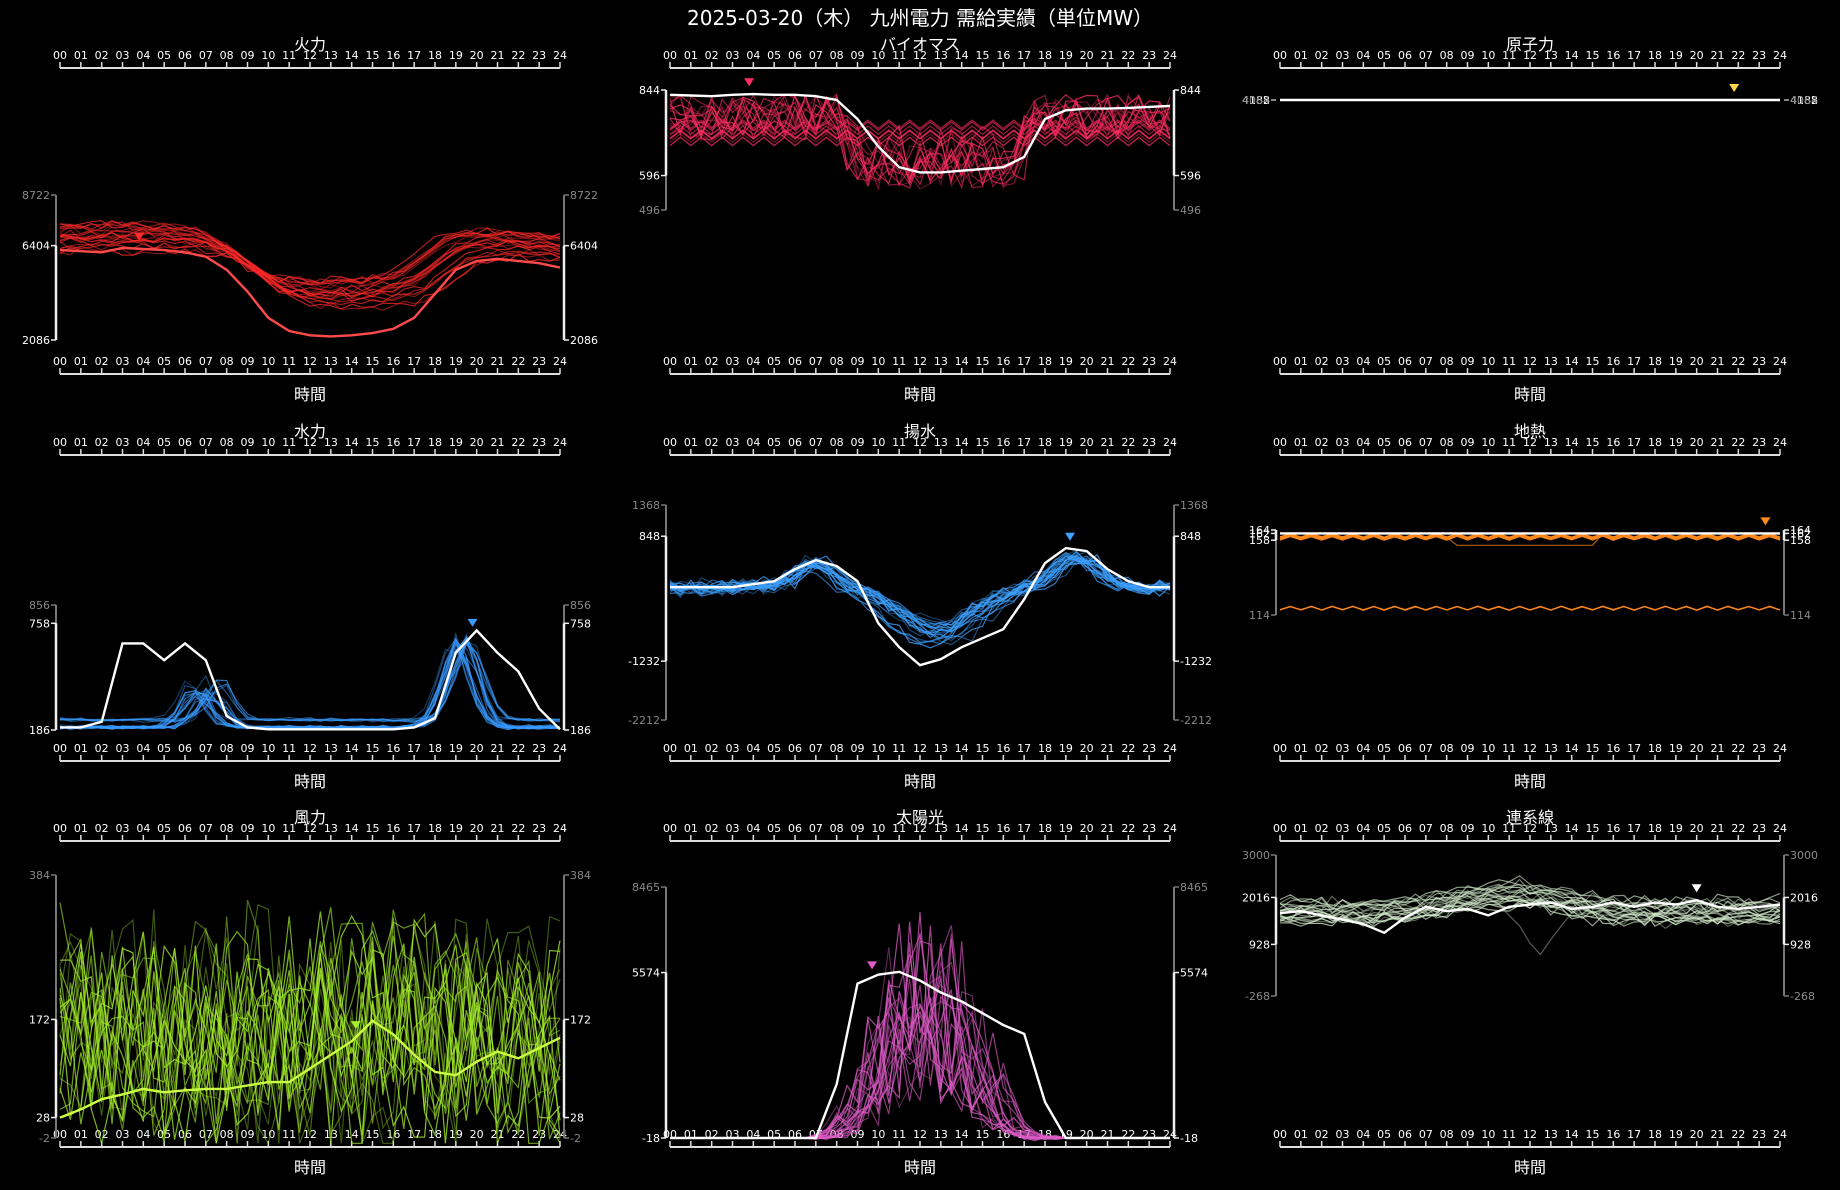 Image resolution: width=1840 pixels, height=1190 pixels. Describe the element at coordinates (878, 828) in the screenshot. I see `tick-label: 10` at that location.